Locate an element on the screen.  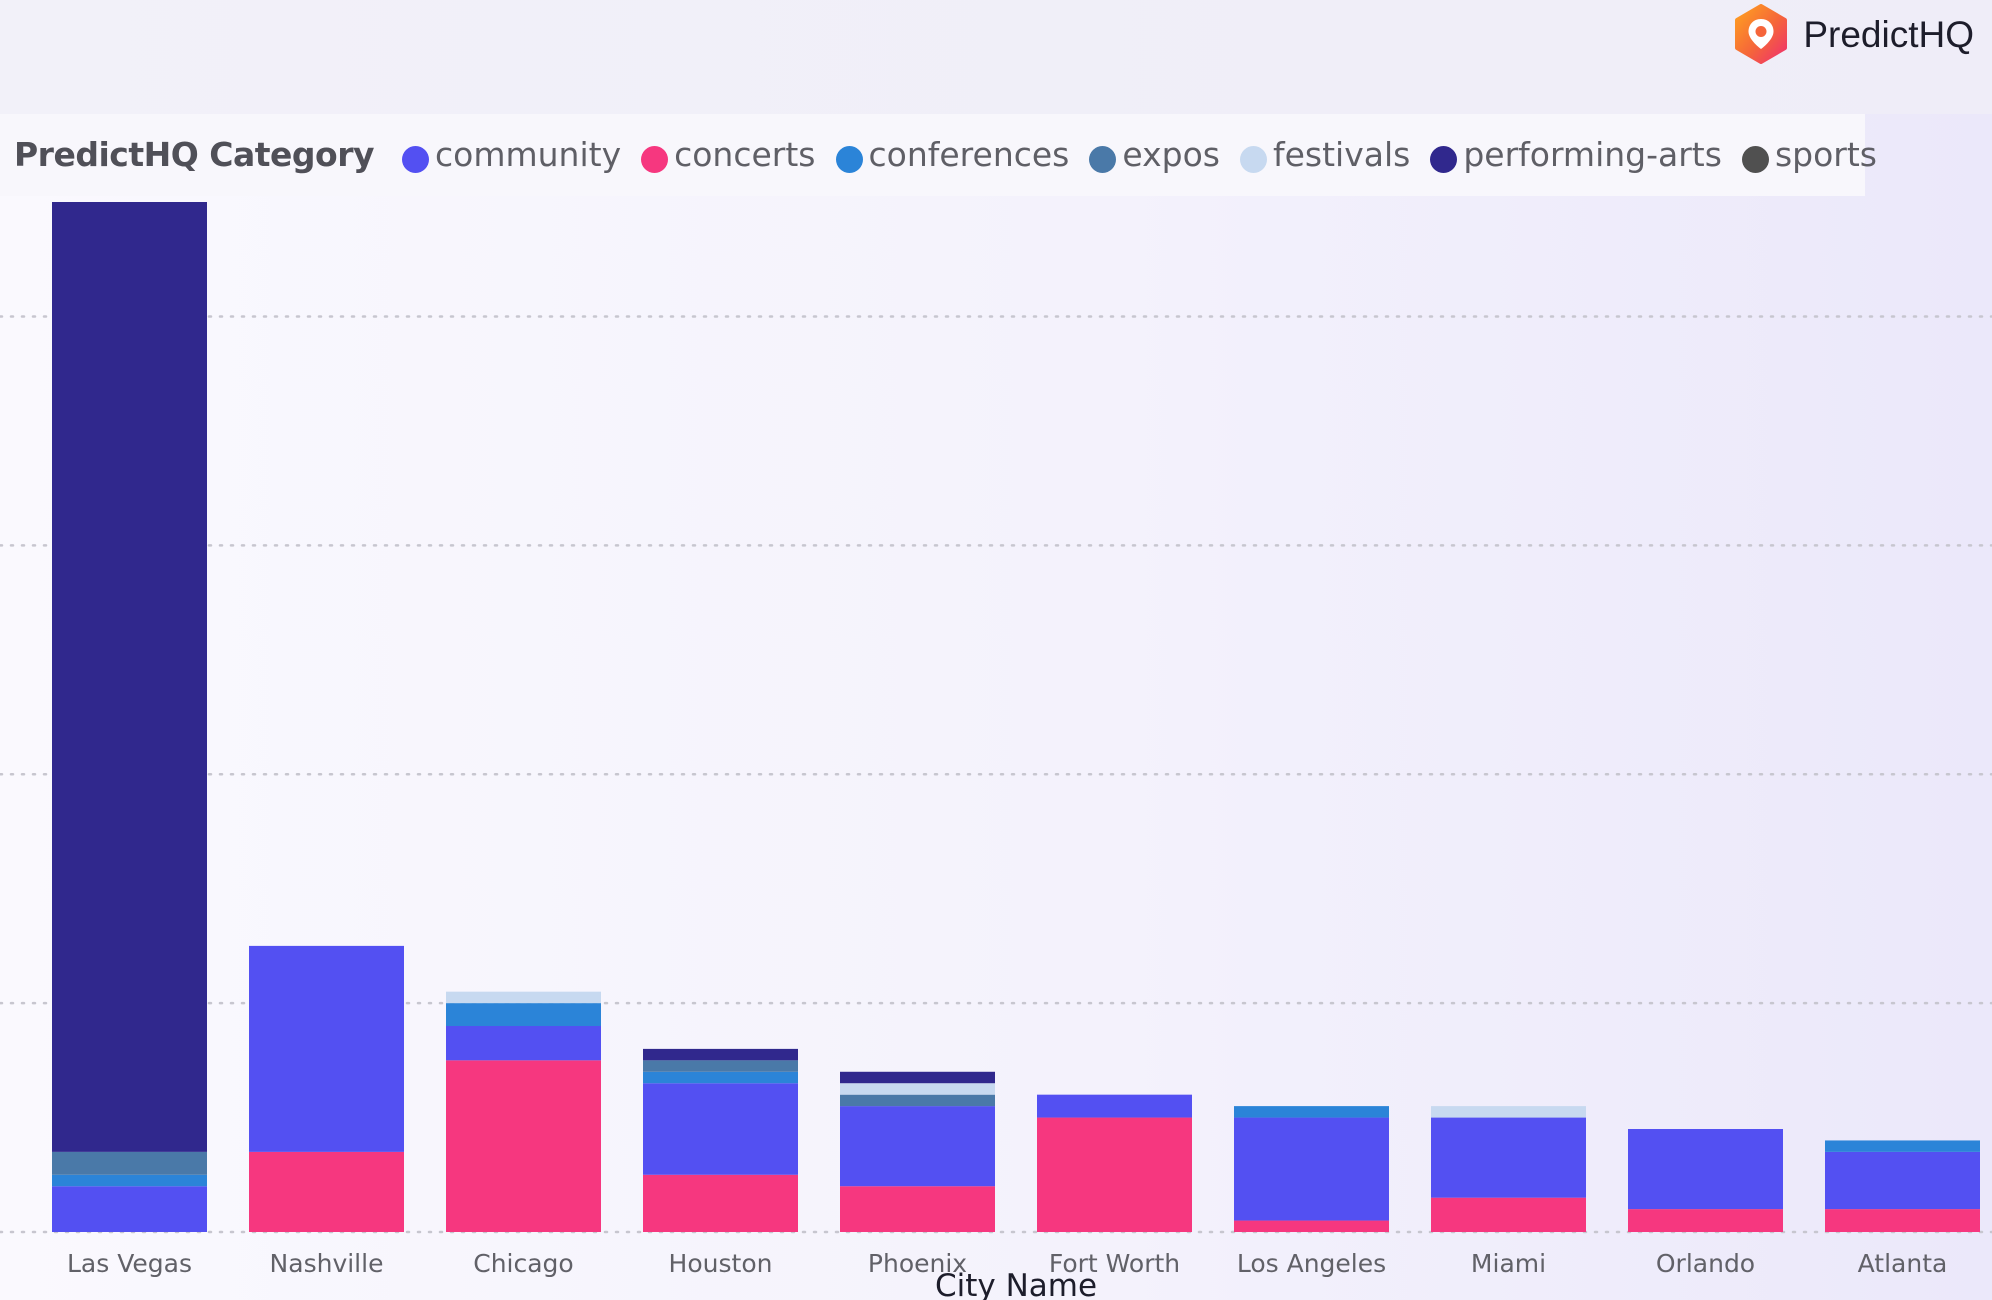
legend-item-festivals: festivals is located at coordinates (1325, 154).